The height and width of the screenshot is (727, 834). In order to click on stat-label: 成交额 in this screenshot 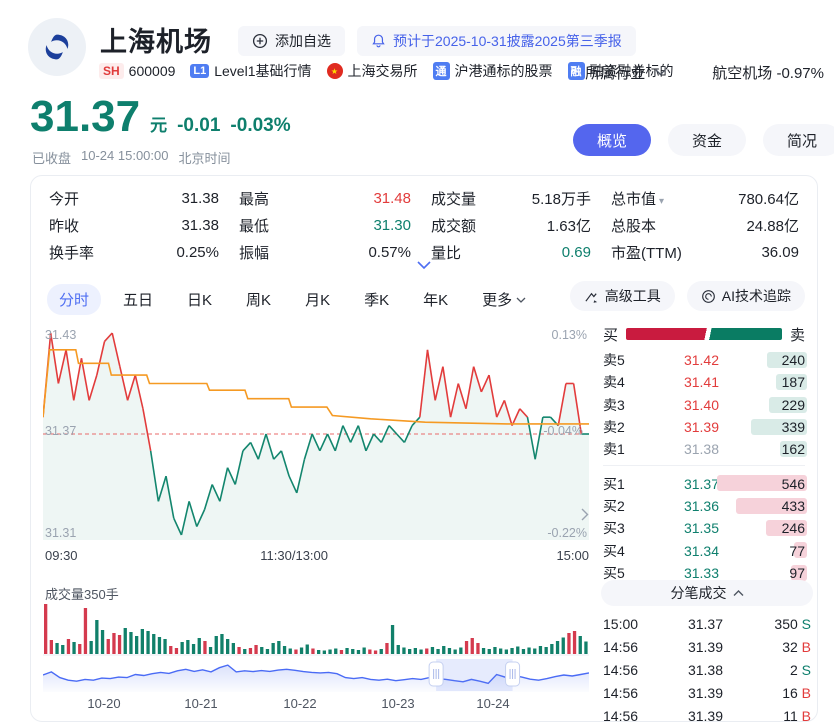, I will do `click(454, 226)`.